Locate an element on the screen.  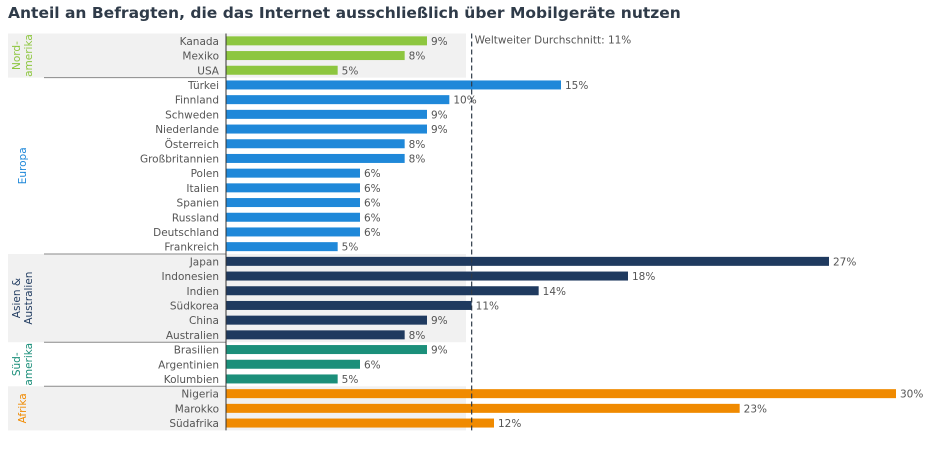
region-label: Asien &Australien is located at coordinates (23, 298).